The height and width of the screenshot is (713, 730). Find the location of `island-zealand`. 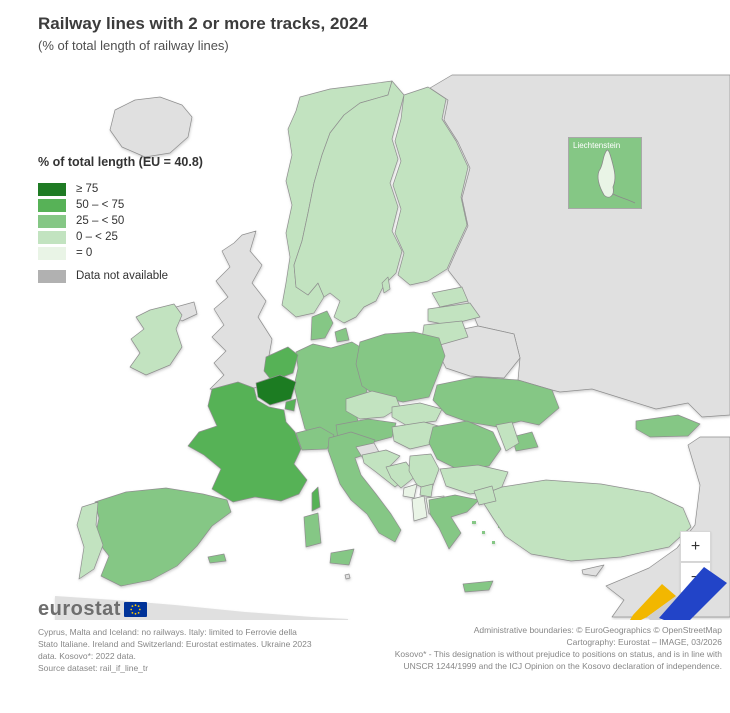

island-zealand is located at coordinates (342, 335).